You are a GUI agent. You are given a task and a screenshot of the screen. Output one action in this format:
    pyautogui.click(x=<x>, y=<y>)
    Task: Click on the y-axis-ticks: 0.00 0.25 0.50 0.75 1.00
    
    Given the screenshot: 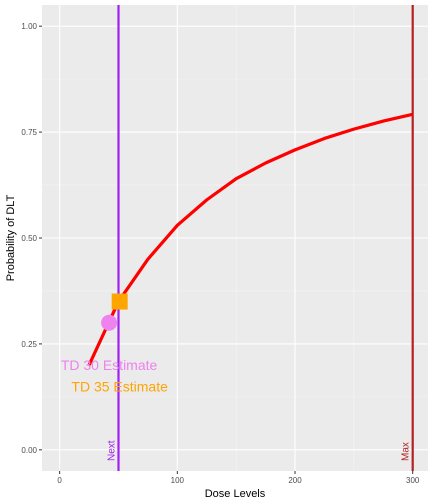 What is the action you would take?
    pyautogui.click(x=31, y=238)
    